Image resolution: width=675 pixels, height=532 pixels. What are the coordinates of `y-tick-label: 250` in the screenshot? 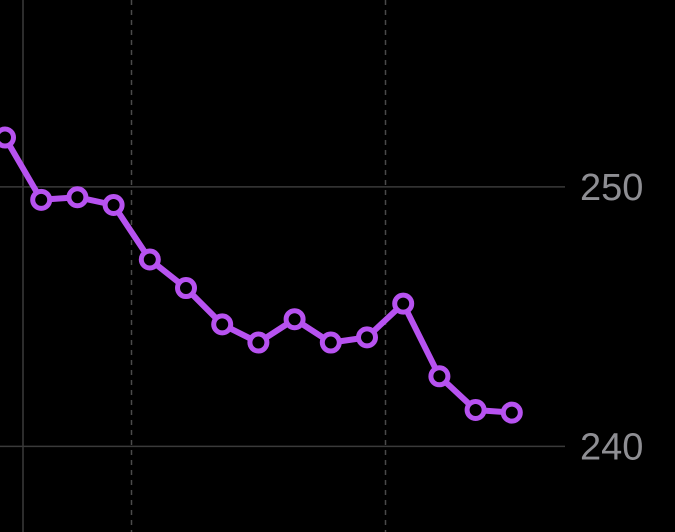 It's located at (611, 188).